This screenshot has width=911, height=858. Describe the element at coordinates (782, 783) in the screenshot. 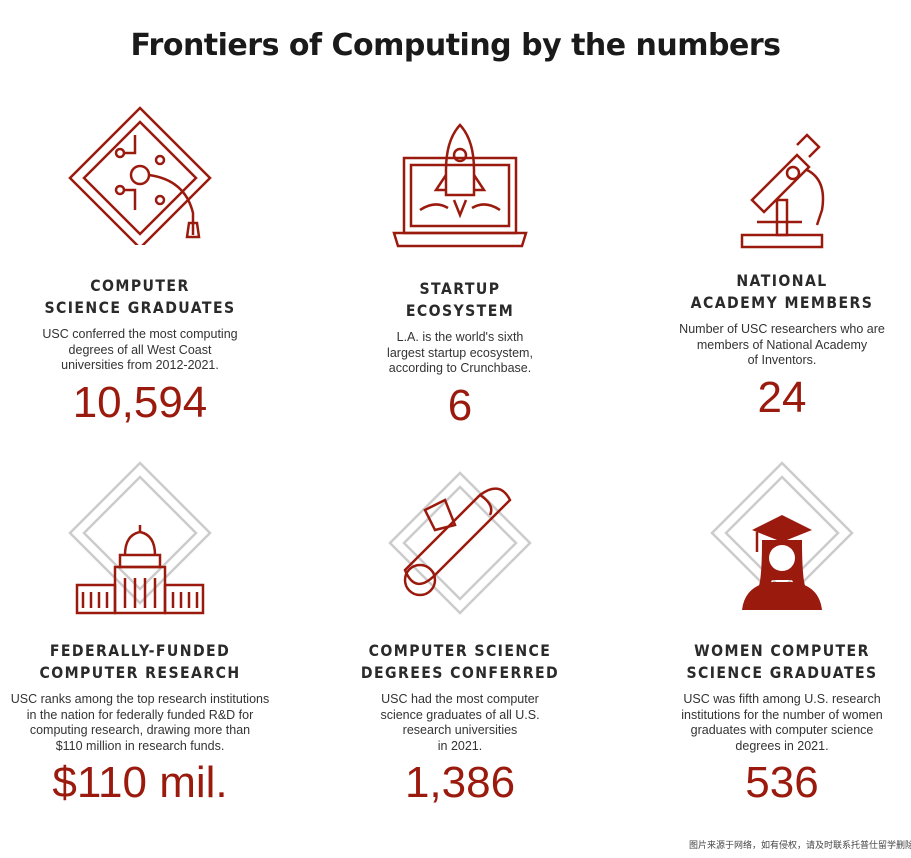

I see `stat-value: 536` at that location.